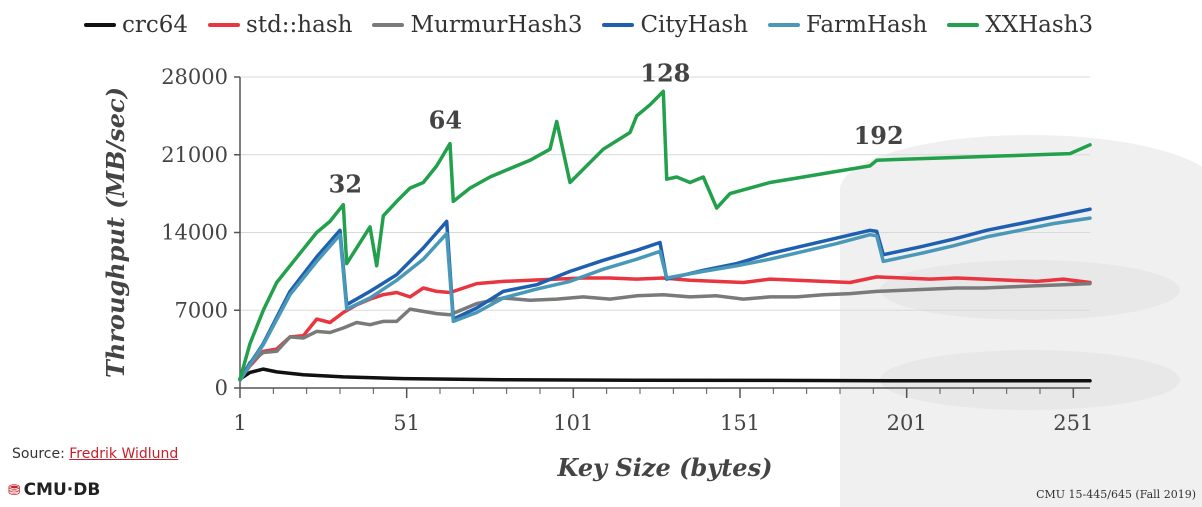 The image size is (1202, 507). Describe the element at coordinates (345, 184) in the screenshot. I see `annotation-label: 32` at that location.